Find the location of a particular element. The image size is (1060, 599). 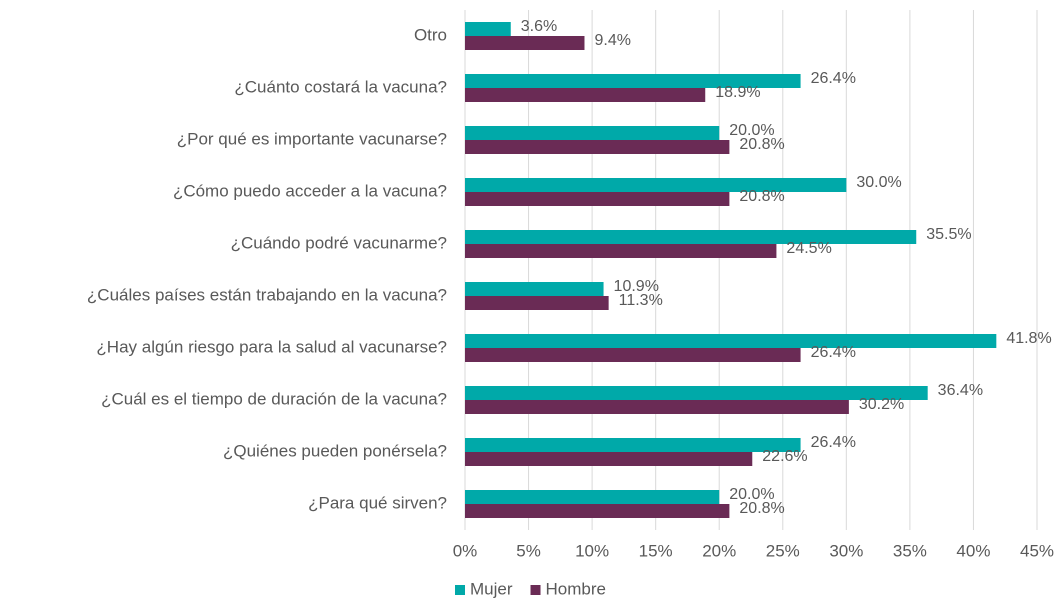

value-label: 10.9% is located at coordinates (636, 286).